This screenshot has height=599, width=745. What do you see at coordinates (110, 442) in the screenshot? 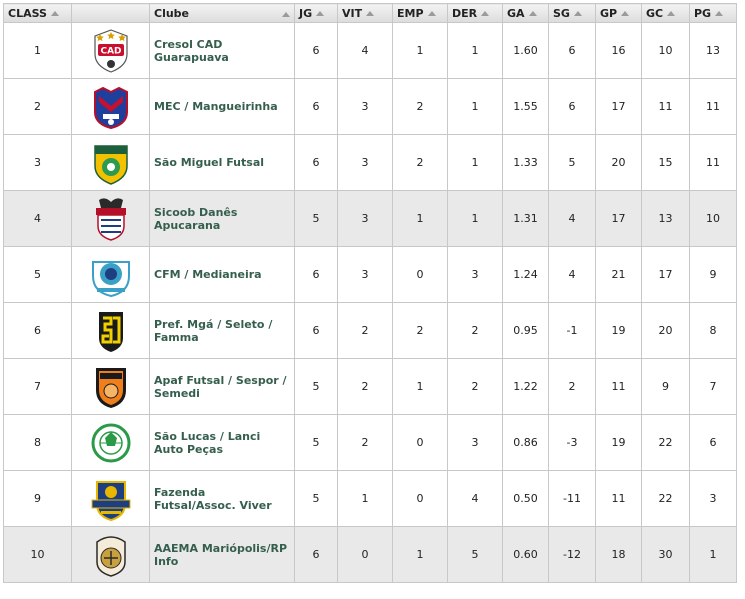
I see `sao-lucas-crest-icon` at bounding box center [110, 442].